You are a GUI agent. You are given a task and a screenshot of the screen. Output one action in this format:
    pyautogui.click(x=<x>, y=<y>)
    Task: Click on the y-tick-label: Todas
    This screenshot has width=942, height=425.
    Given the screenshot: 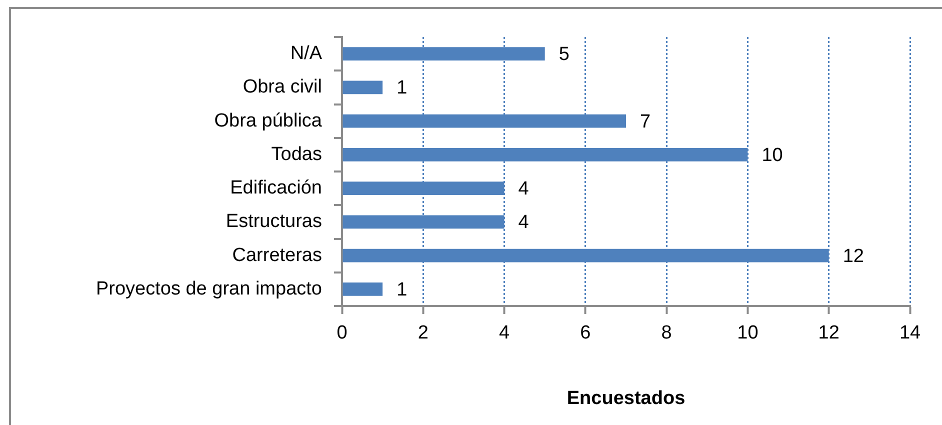 What is the action you would take?
    pyautogui.click(x=296, y=154)
    